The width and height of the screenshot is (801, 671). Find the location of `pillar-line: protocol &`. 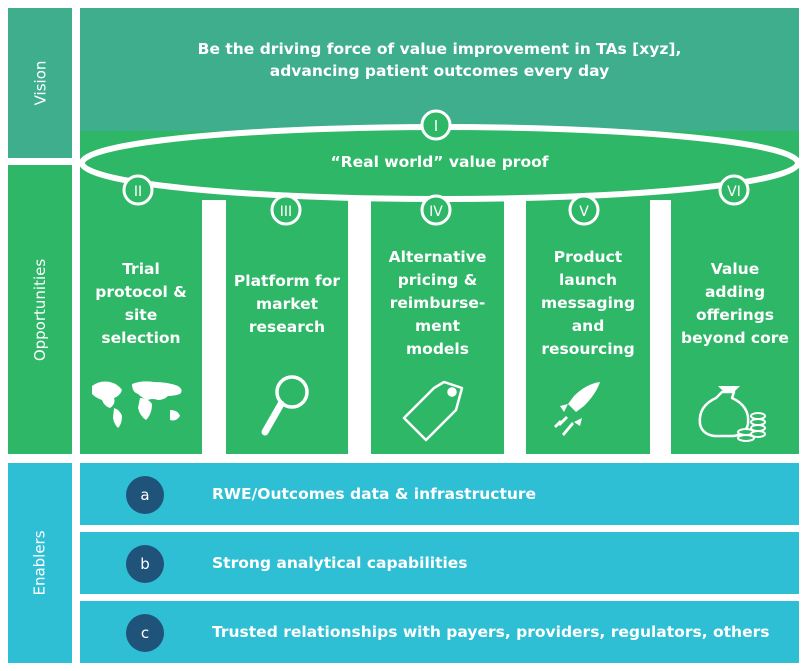

pillar-line: protocol & is located at coordinates (141, 292).